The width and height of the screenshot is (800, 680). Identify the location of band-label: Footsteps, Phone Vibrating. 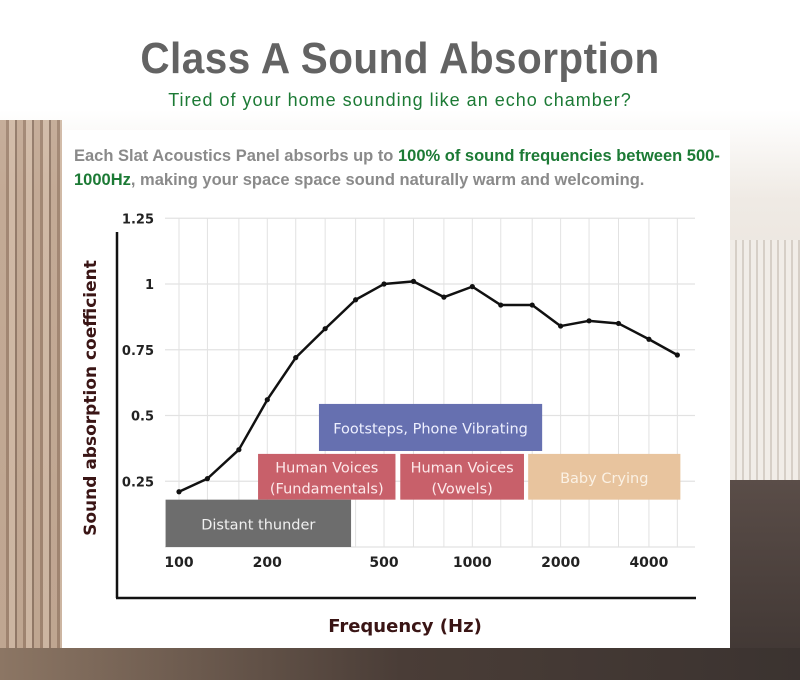
(430, 429).